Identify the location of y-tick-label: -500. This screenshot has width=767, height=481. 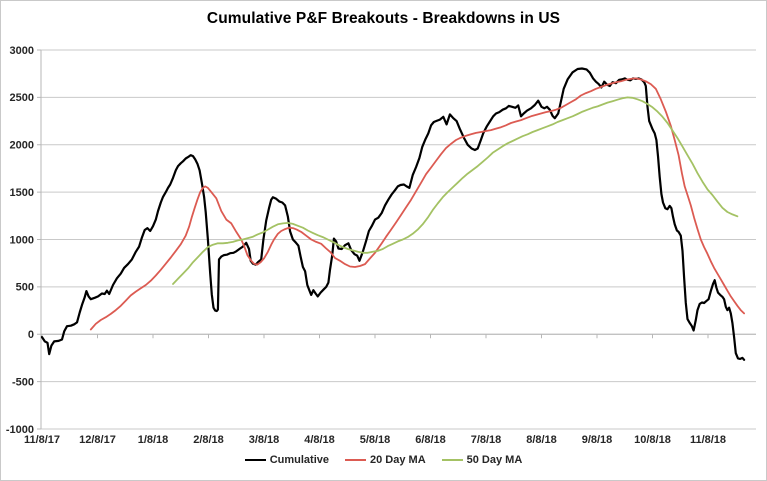
(23, 382).